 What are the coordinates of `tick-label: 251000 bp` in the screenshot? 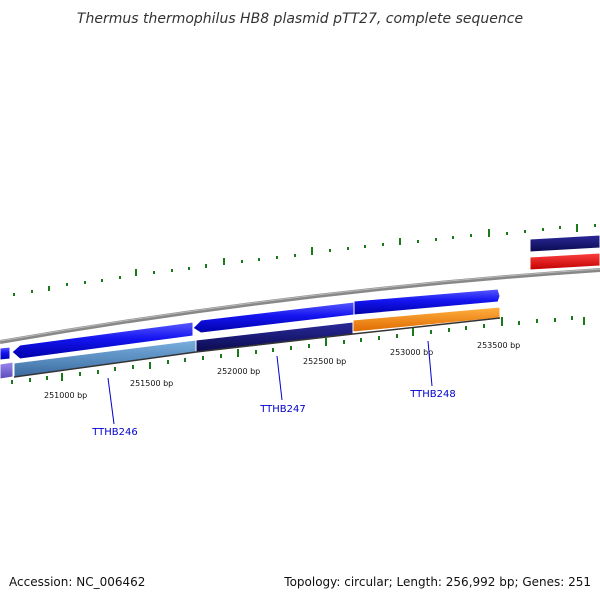 It's located at (65, 395).